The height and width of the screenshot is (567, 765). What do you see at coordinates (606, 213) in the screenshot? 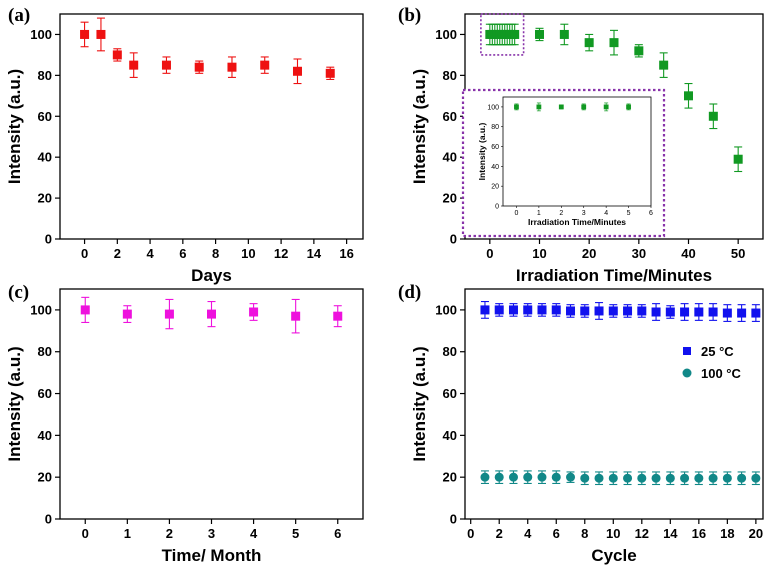
I see `x-tick-label: 4` at bounding box center [606, 213].